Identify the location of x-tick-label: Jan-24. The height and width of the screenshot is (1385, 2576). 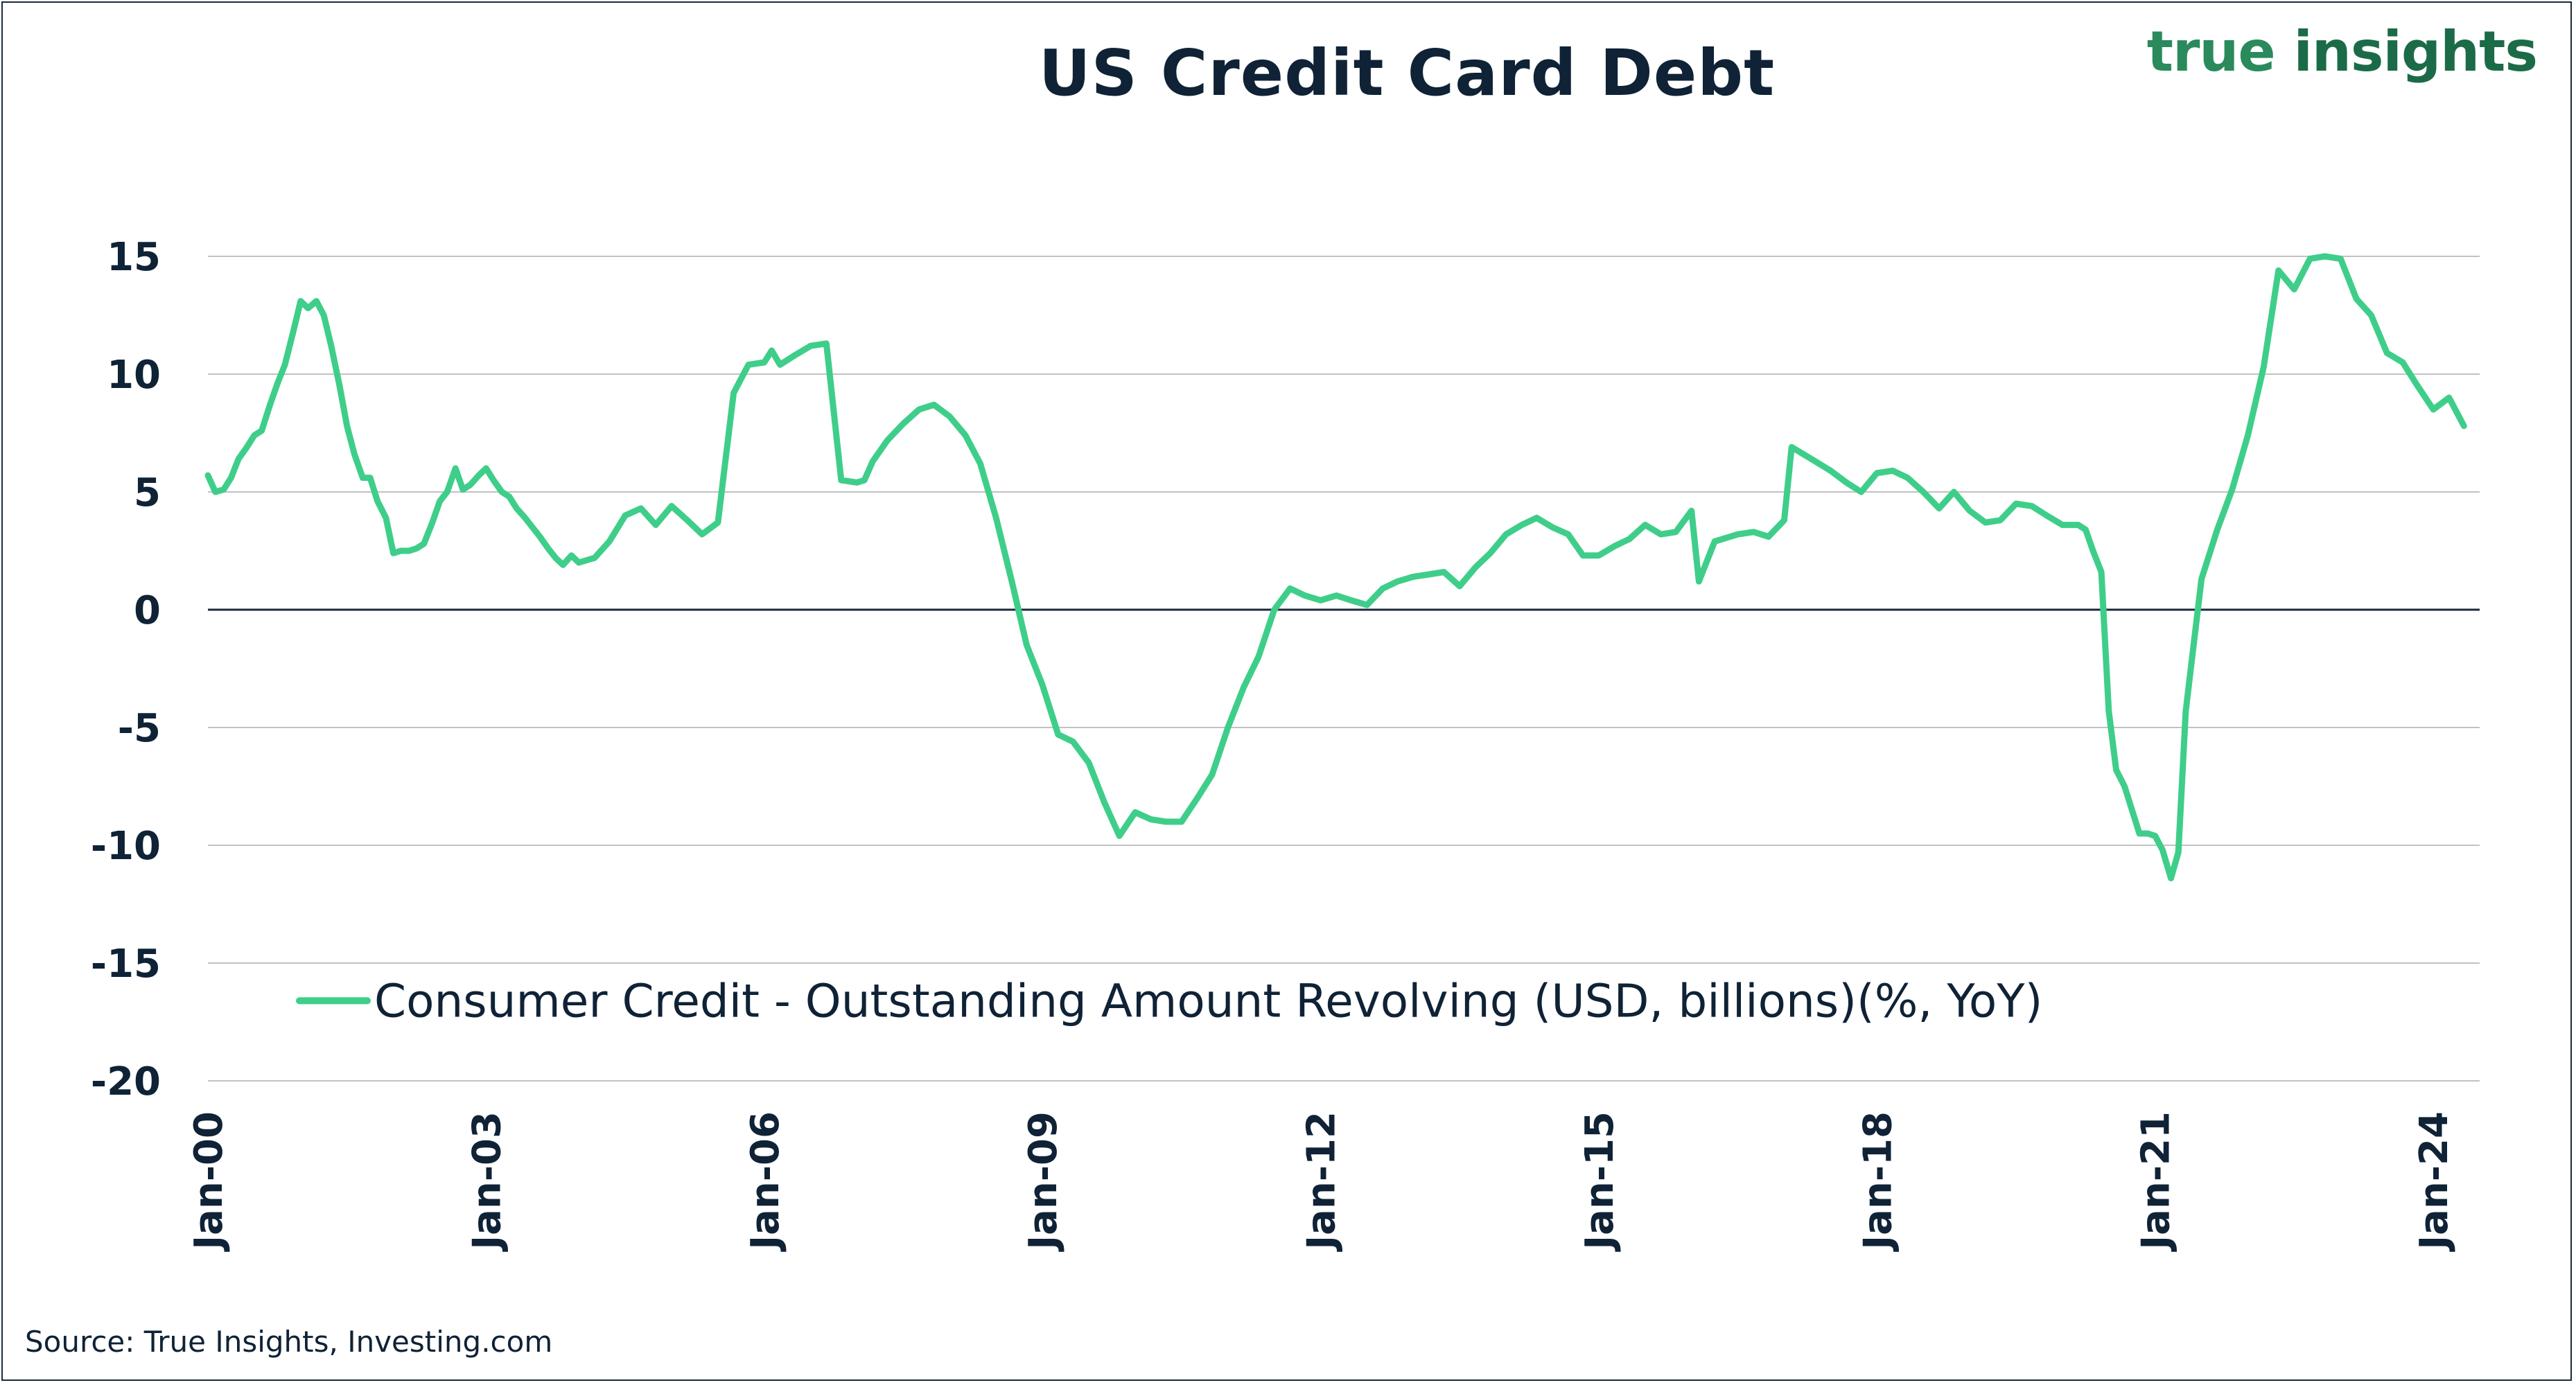
(2434, 1182).